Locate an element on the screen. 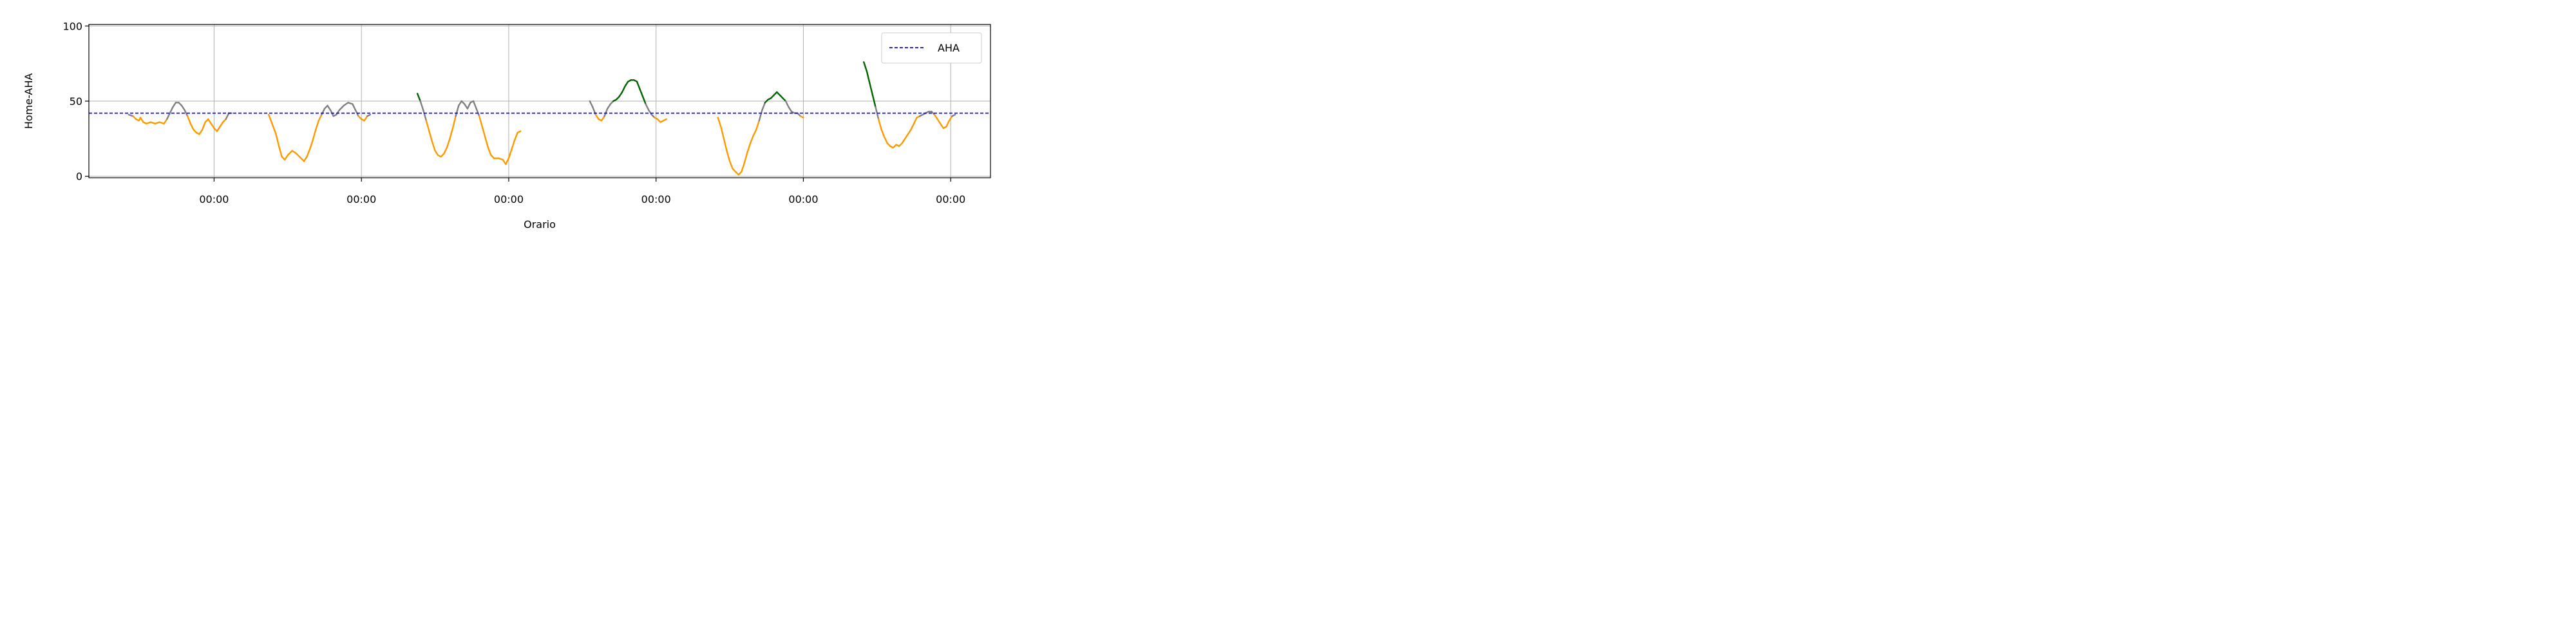 Image resolution: width=2576 pixels, height=644 pixels. y-axis: 0 50 100 is located at coordinates (75, 101).